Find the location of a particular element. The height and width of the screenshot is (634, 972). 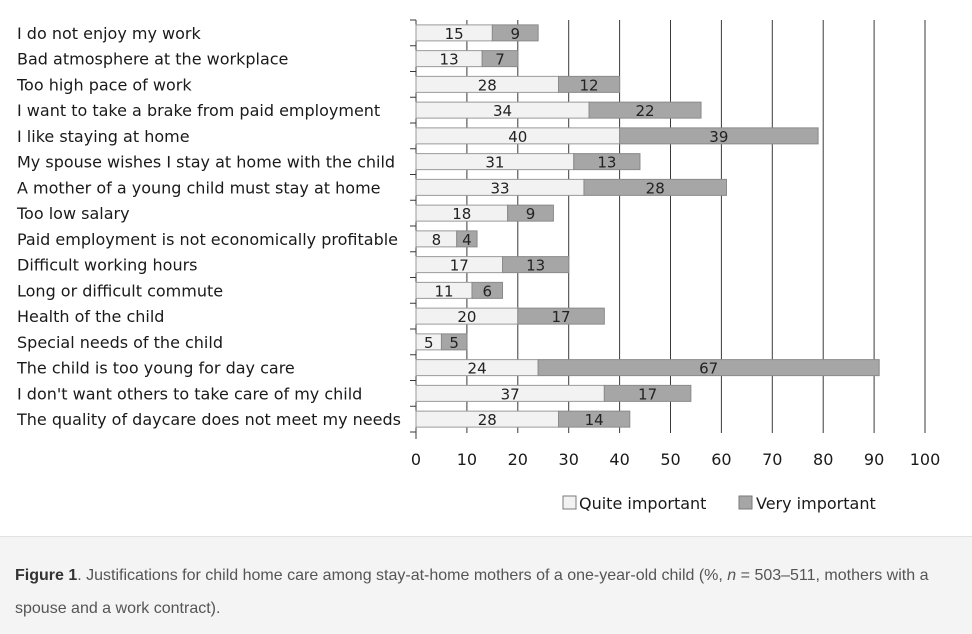

data-label-quite-important: 37 is located at coordinates (510, 394).